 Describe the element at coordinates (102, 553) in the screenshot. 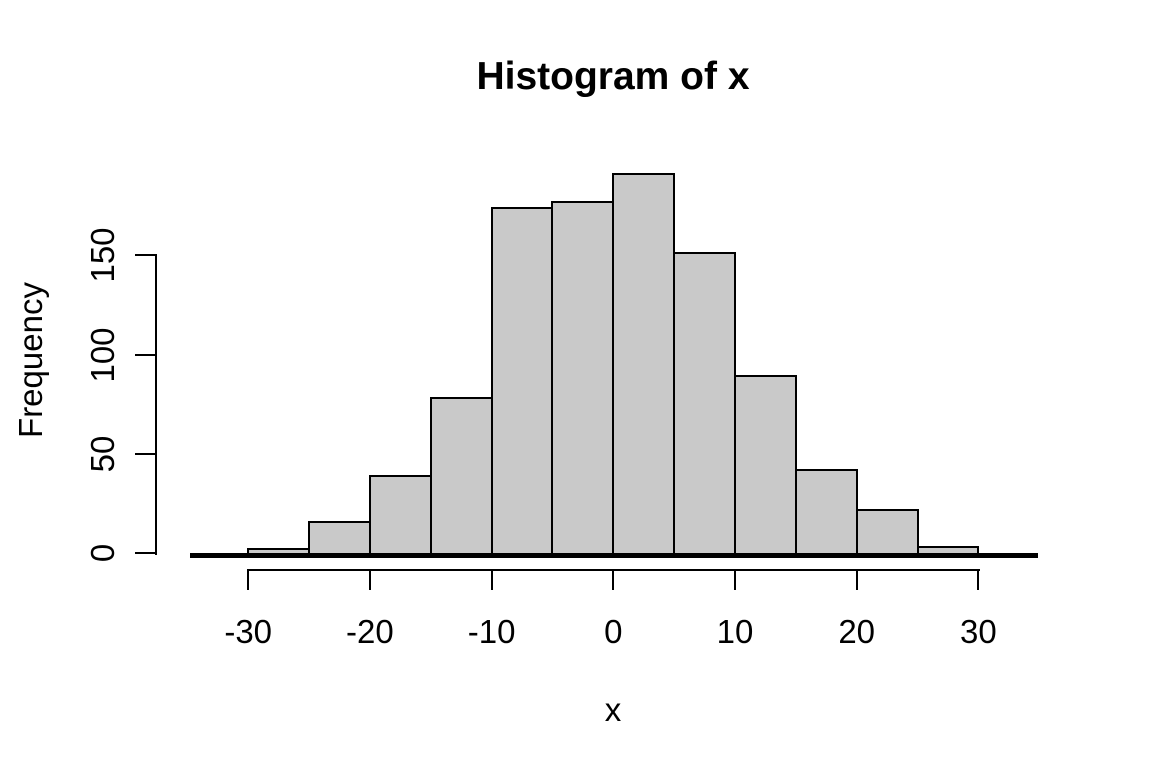

I see `y-axis-tick-label: 0` at that location.